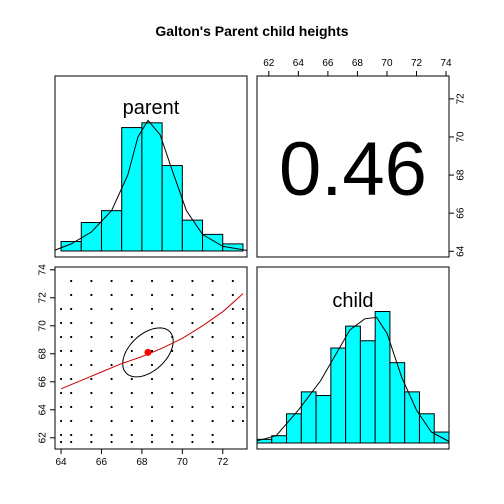 Image resolution: width=504 pixels, height=504 pixels. What do you see at coordinates (461, 137) in the screenshot?
I see `right-axis-tick-label: 70` at bounding box center [461, 137].